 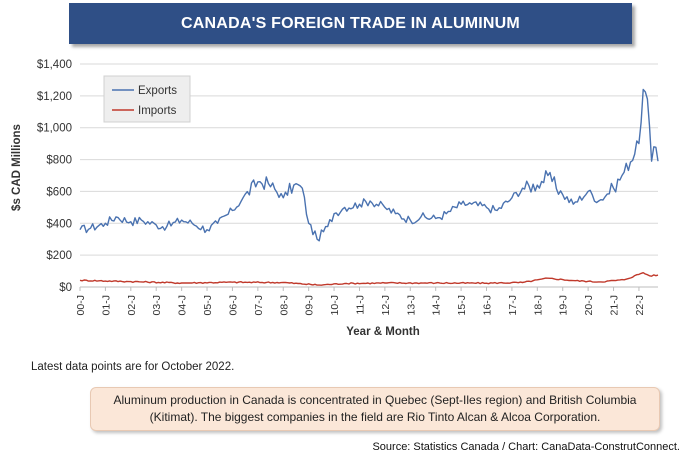 I want to click on y-tick-label: $200, so click(x=59, y=256).